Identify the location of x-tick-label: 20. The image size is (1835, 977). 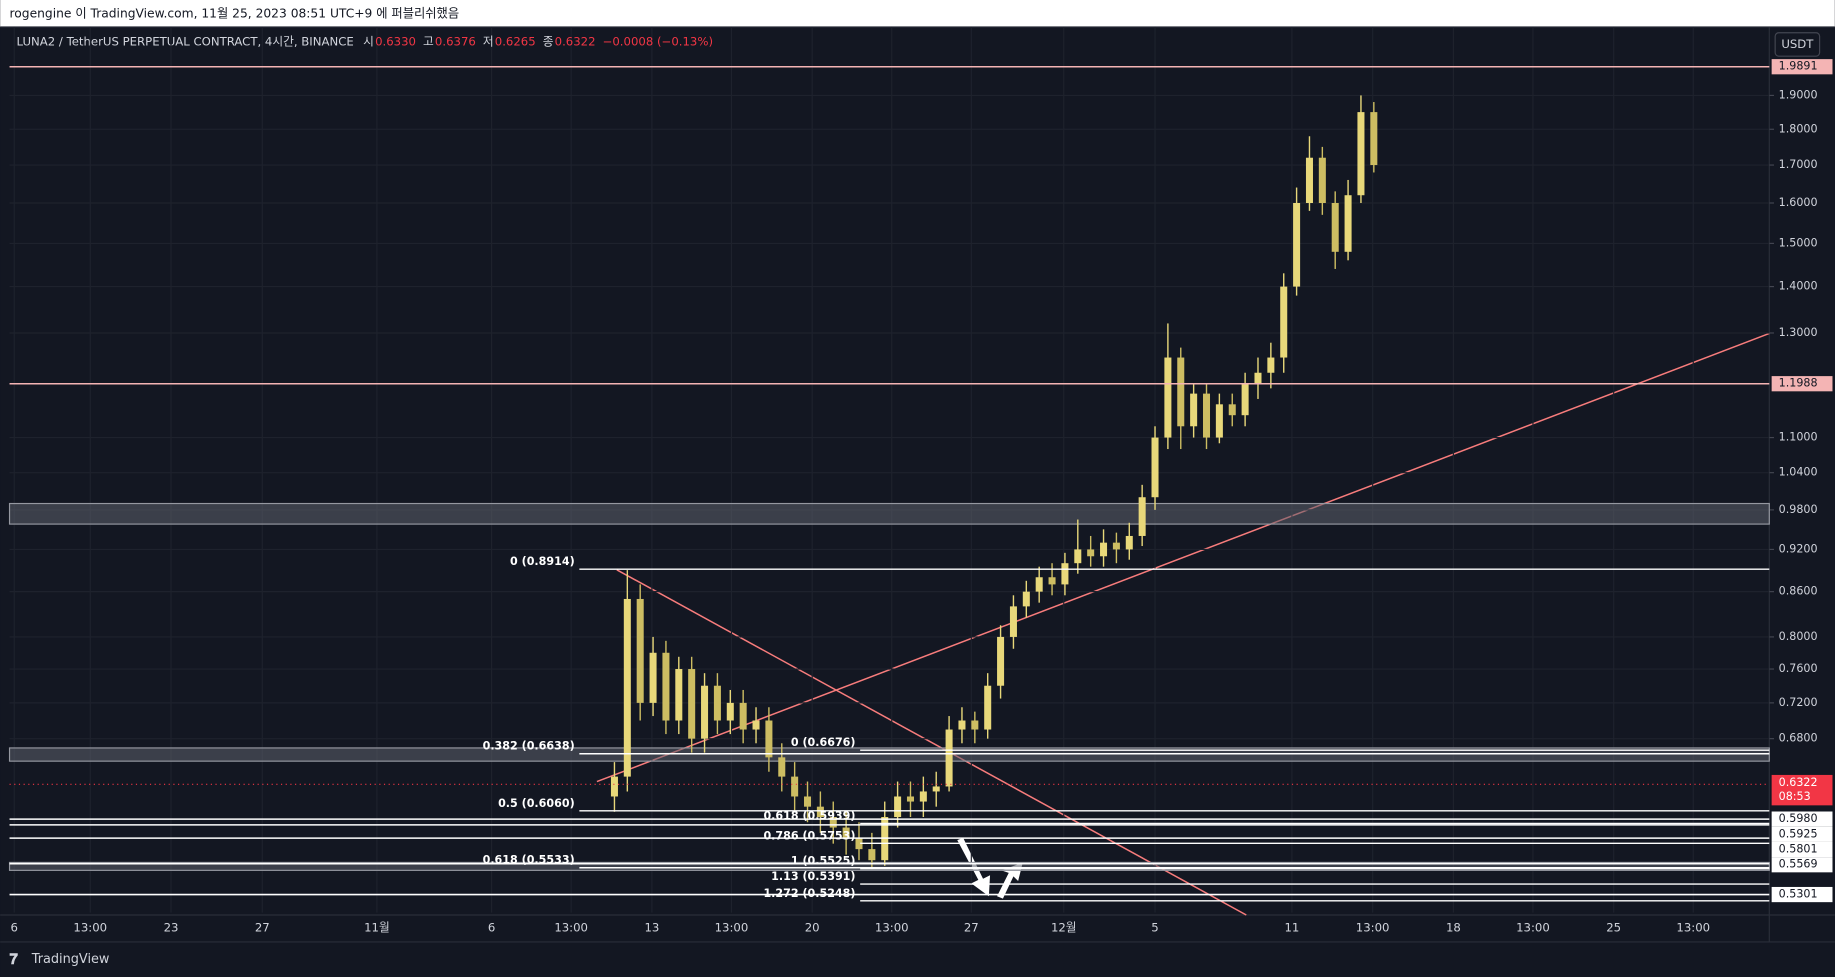
(812, 927).